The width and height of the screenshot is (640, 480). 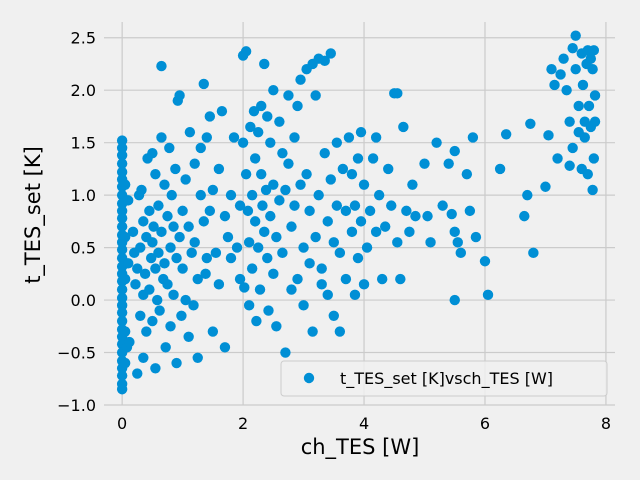 What do you see at coordinates (83, 300) in the screenshot?
I see `y-tick-label: 0.0` at bounding box center [83, 300].